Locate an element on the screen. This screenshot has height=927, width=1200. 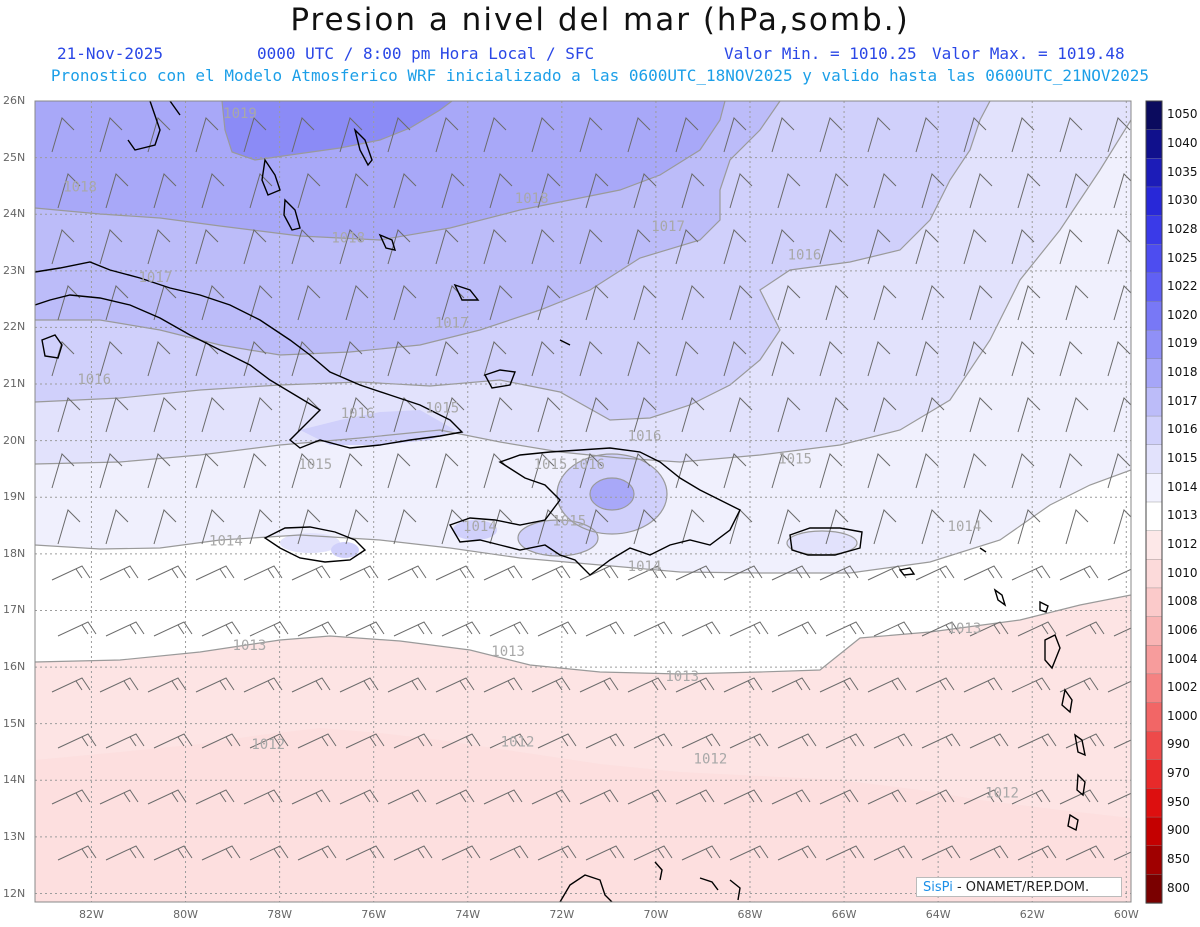
isobar-label: 1018 is located at coordinates (348, 239).